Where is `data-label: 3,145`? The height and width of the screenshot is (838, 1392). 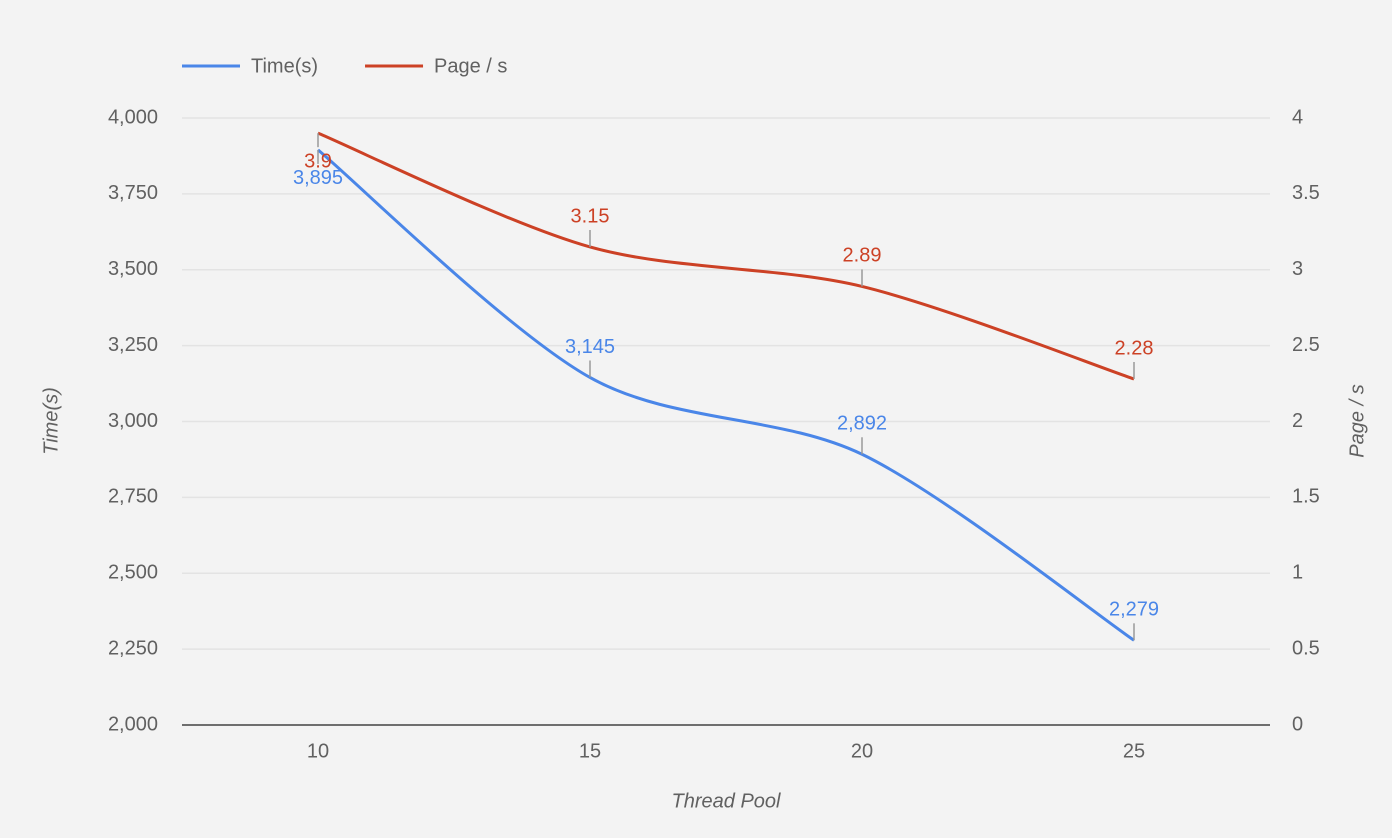
data-label: 3,145 is located at coordinates (590, 347).